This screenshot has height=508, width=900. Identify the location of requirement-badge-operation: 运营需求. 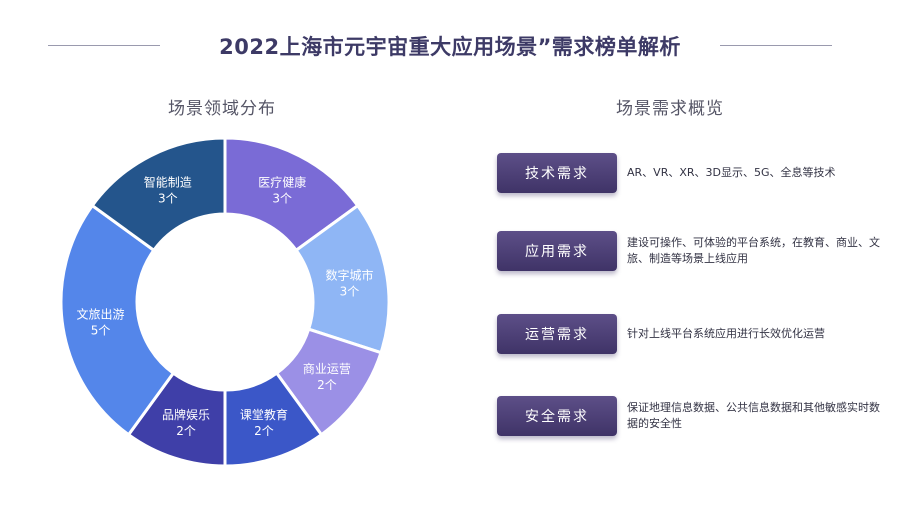
(557, 334).